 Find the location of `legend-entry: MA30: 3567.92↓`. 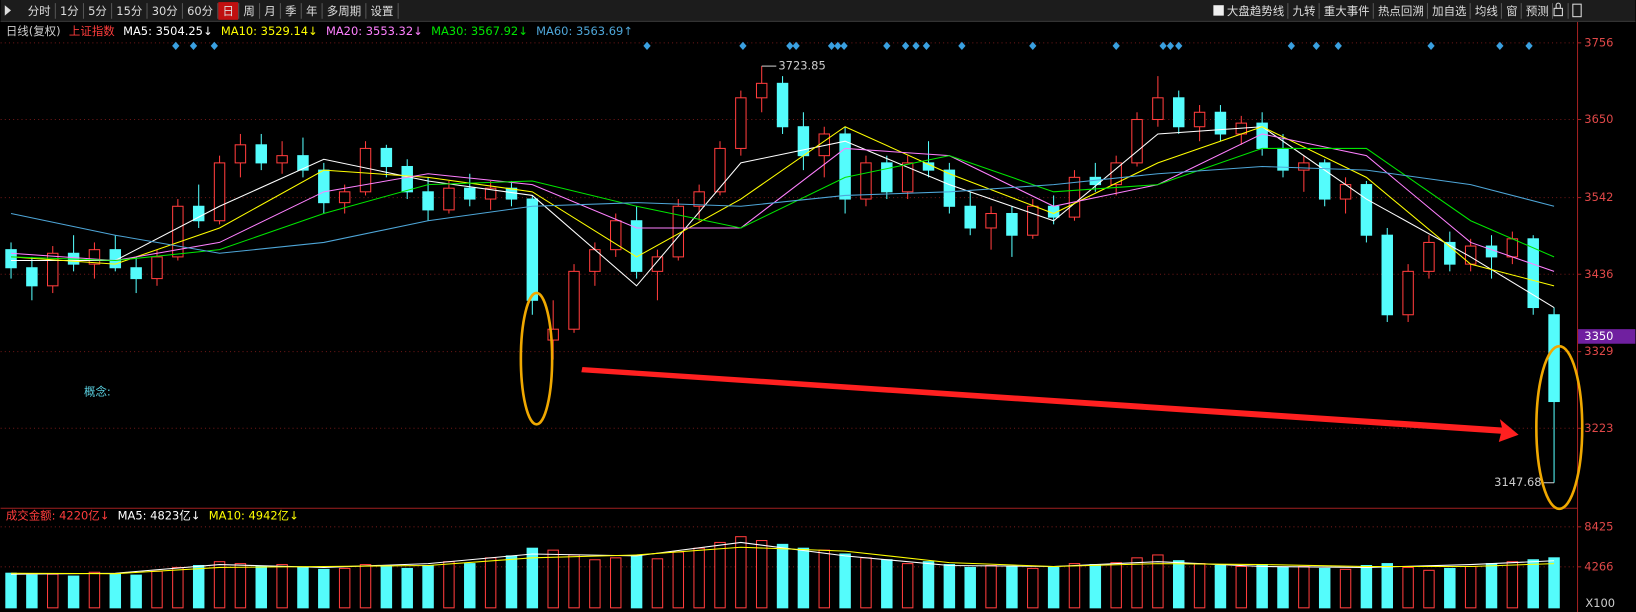

legend-entry: MA30: 3567.92↓ is located at coordinates (479, 31).